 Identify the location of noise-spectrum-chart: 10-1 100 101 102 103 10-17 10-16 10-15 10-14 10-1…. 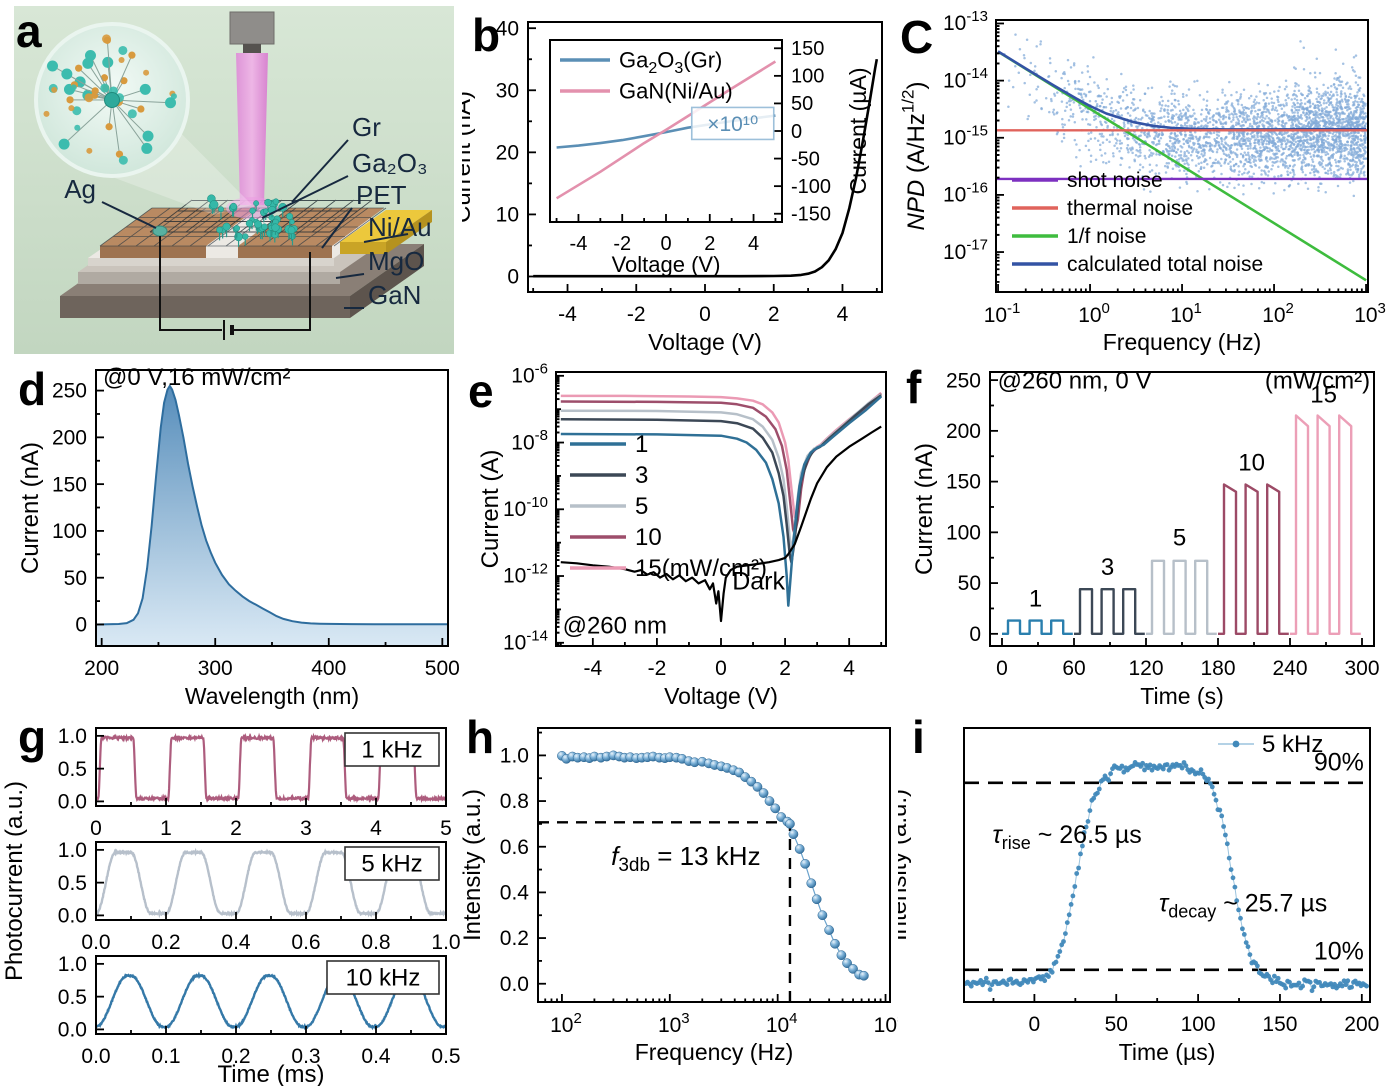
(1142, 181).